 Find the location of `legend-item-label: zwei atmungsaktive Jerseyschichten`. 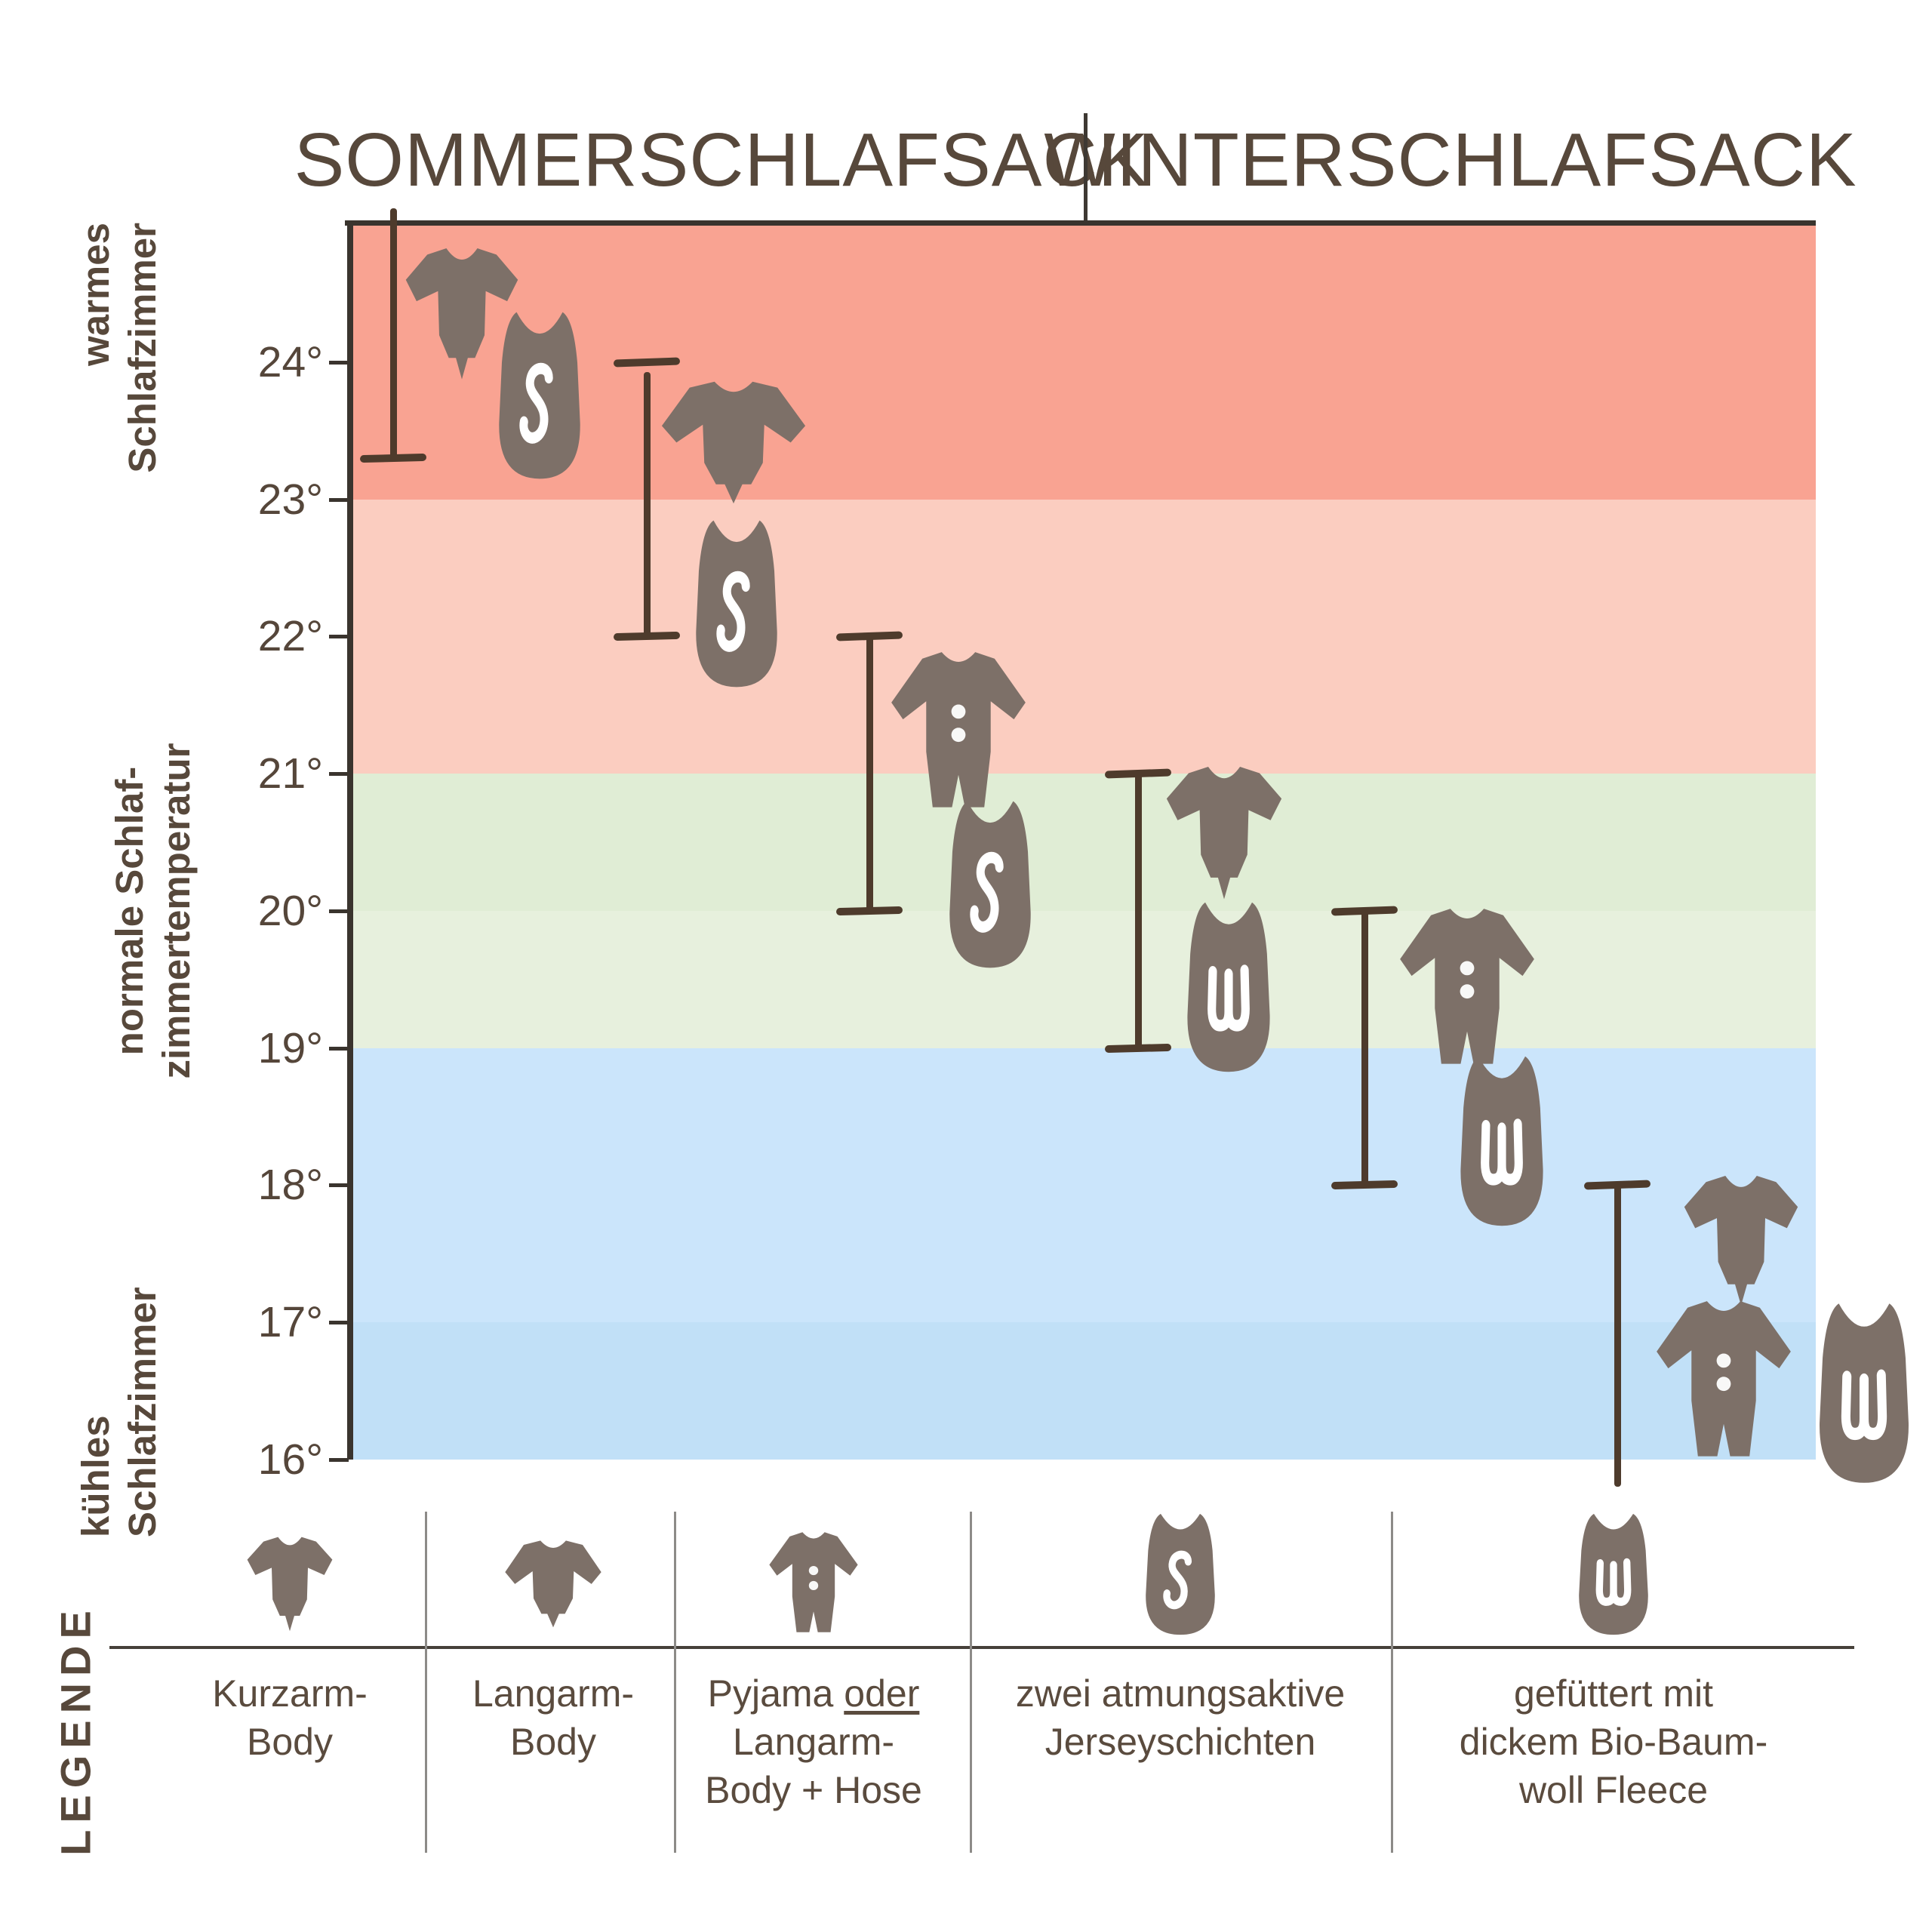

legend-item-label: zwei atmungsaktive Jerseyschichten is located at coordinates (1180, 1717).